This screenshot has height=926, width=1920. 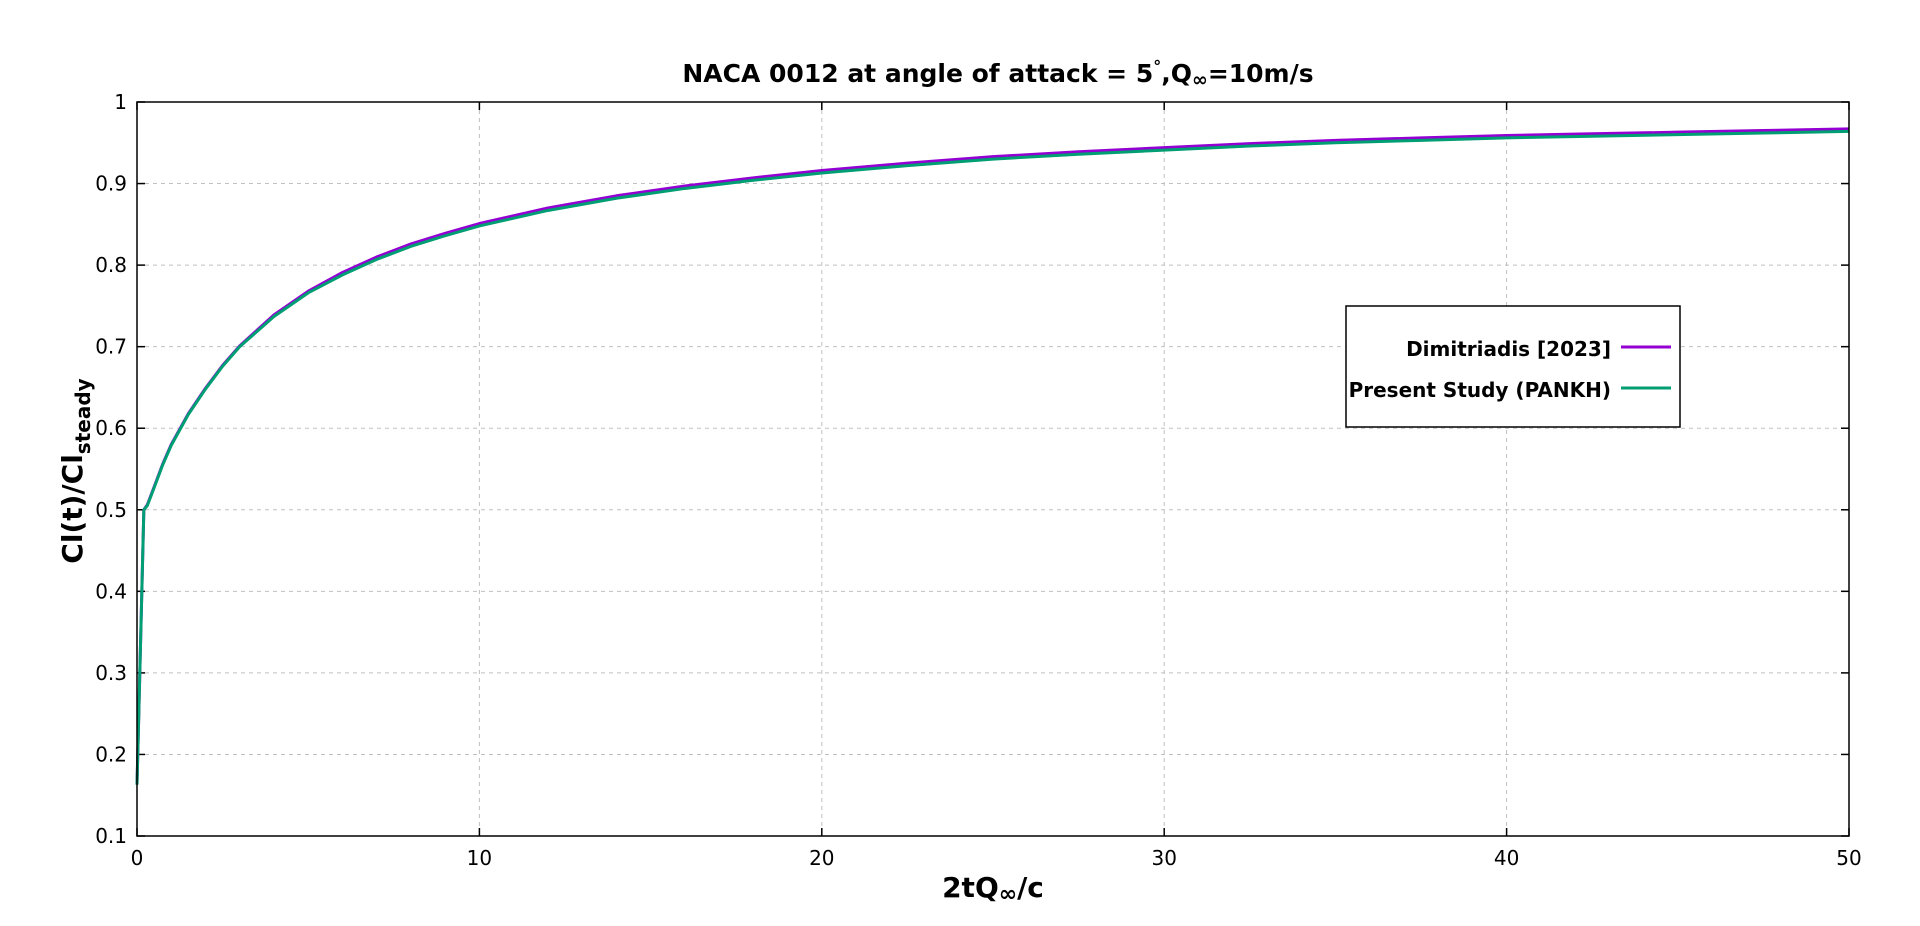 What do you see at coordinates (111, 428) in the screenshot?
I see `y-tick-label: 0.6` at bounding box center [111, 428].